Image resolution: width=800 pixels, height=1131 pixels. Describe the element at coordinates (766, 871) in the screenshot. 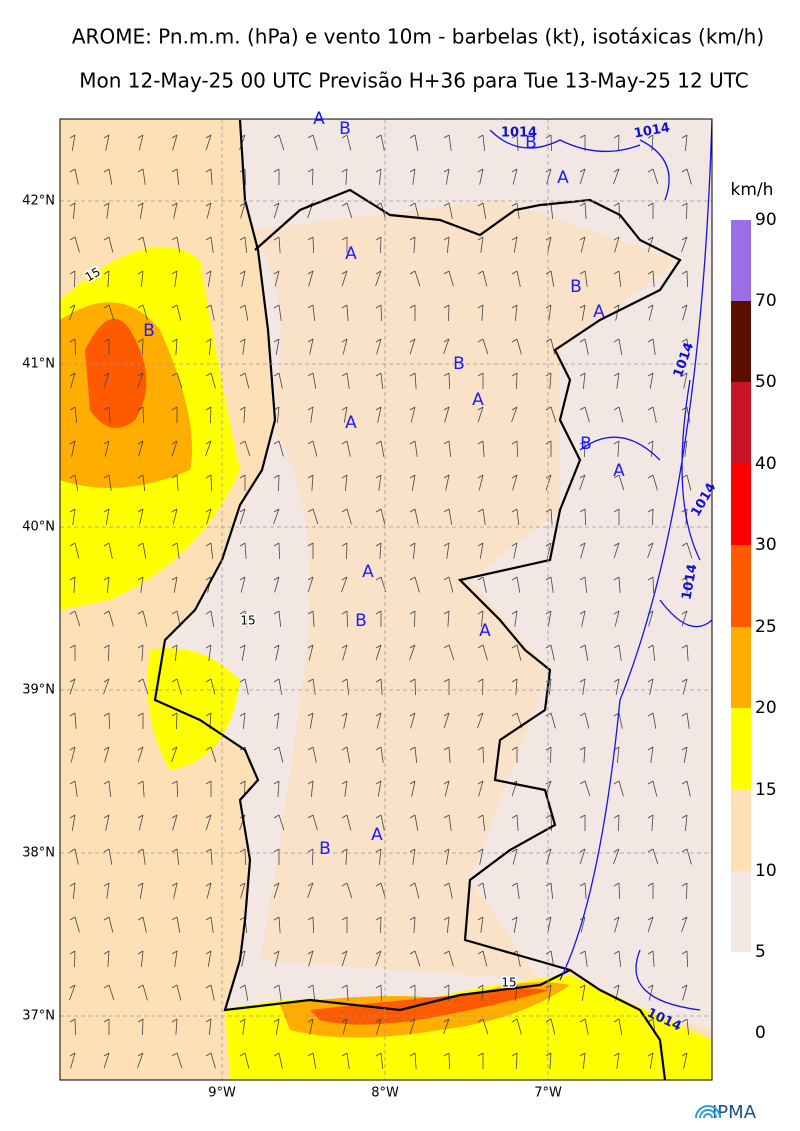

I see `colorbar-tick-label: 10` at that location.